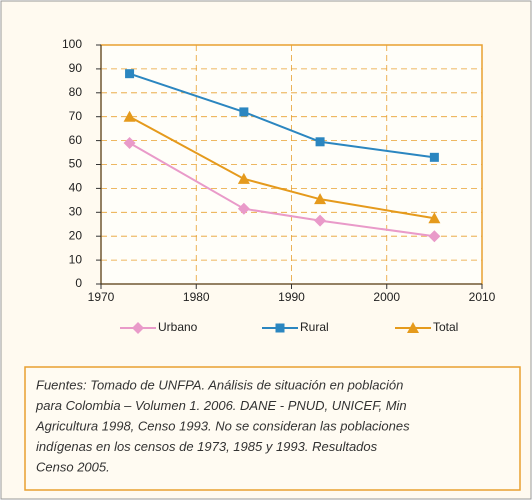  Describe the element at coordinates (445, 327) in the screenshot. I see `legend-label: Total` at that location.